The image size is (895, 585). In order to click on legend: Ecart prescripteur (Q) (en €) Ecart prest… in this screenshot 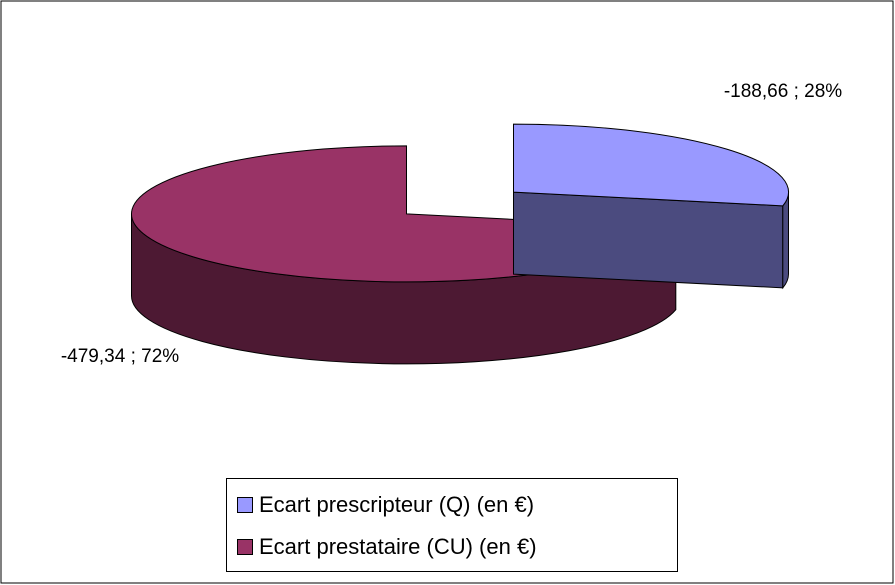, I will do `click(452, 525)`.